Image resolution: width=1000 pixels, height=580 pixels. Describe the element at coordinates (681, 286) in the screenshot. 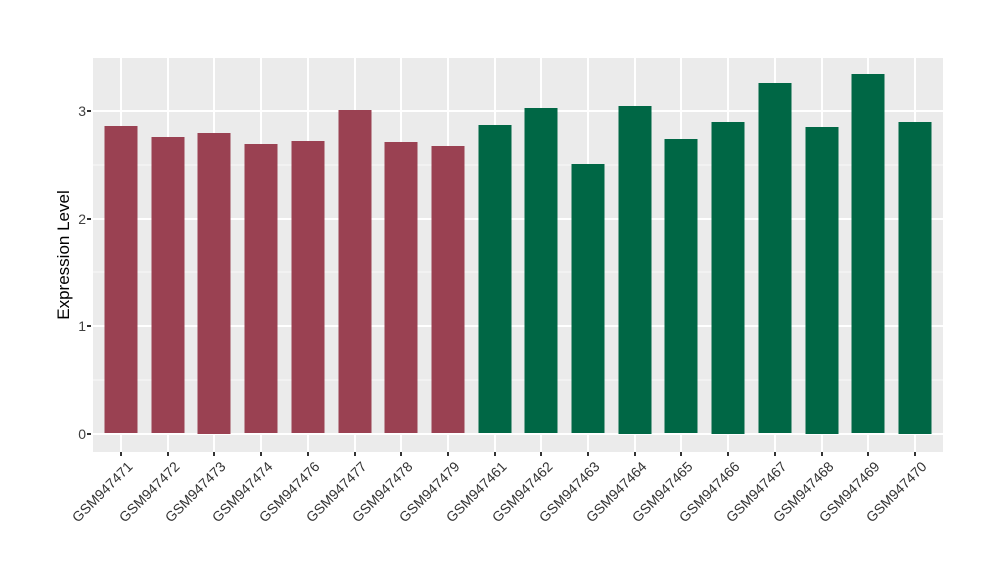

I see `bar-GSM947465` at that location.